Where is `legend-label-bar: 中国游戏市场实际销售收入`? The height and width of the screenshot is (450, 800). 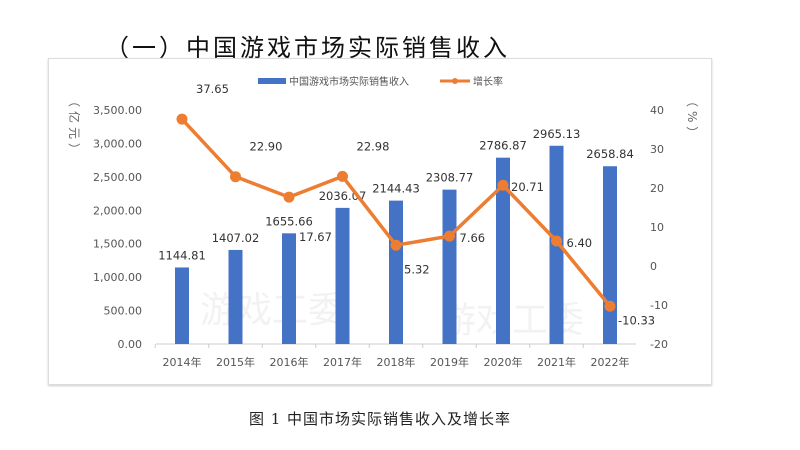 legend-label-bar: 中国游戏市场实际销售收入 is located at coordinates (349, 81).